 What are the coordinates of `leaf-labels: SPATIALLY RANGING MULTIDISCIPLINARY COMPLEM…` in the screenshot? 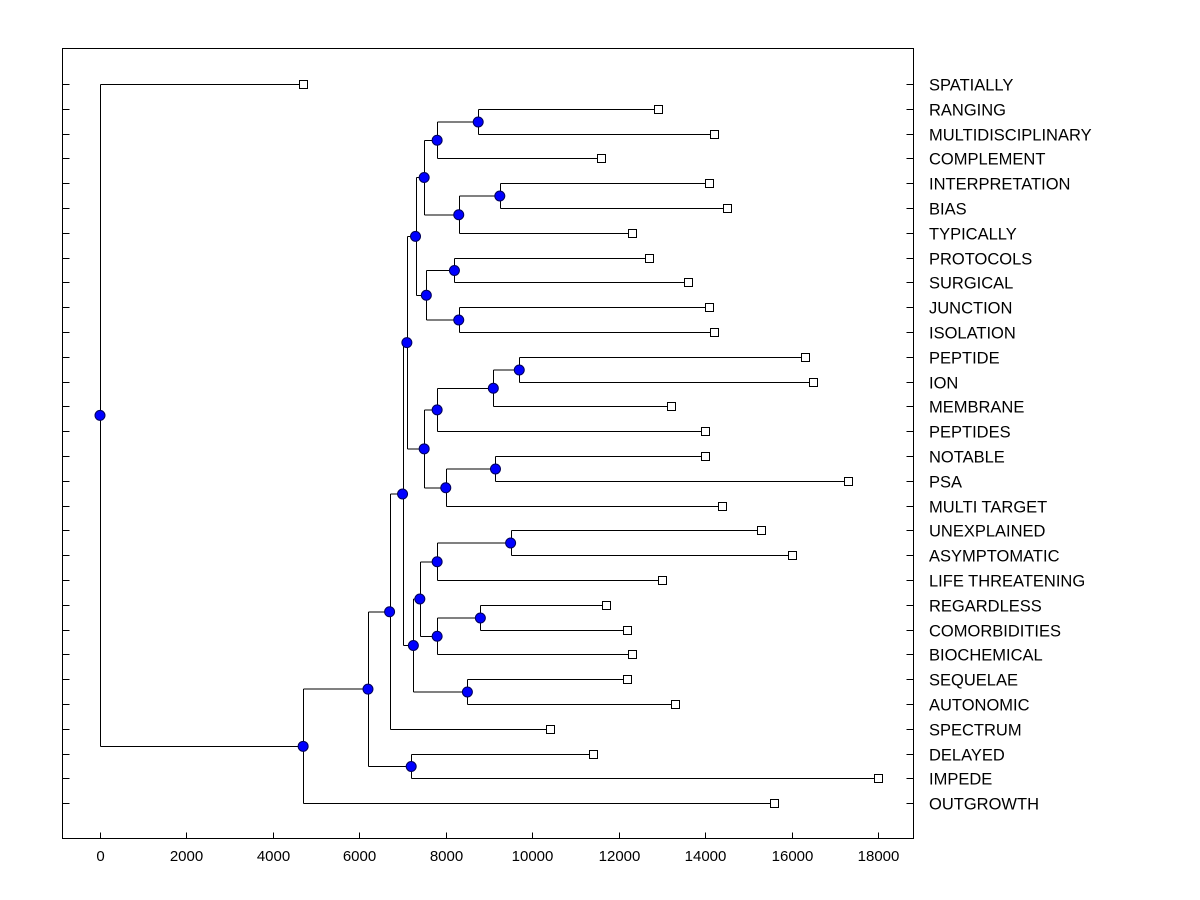 It's located at (1010, 445).